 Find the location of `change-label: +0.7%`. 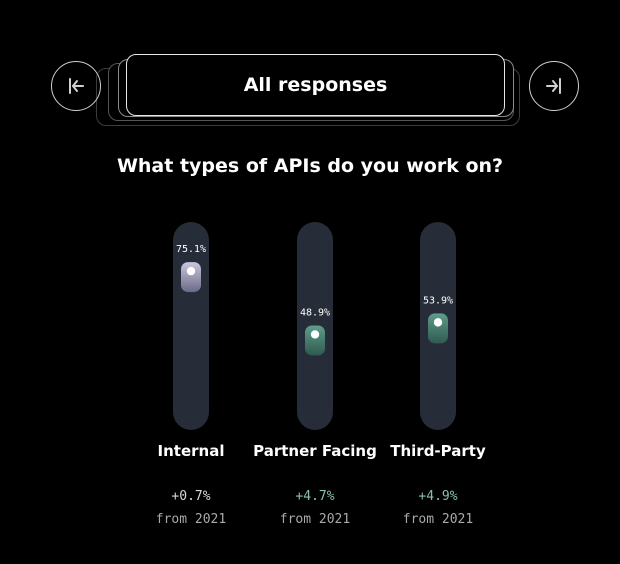

change-label: +0.7% is located at coordinates (190, 496).